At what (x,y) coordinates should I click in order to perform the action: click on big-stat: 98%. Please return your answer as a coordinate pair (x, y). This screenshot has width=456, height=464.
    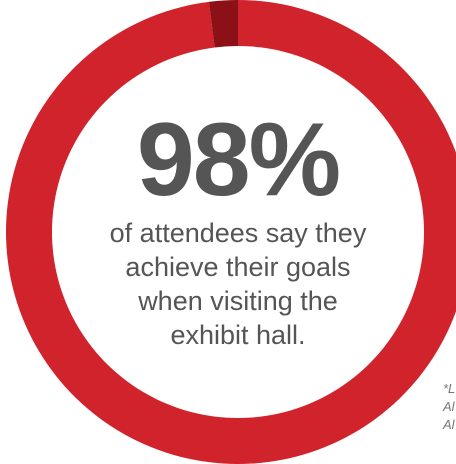
    Looking at the image, I should click on (238, 160).